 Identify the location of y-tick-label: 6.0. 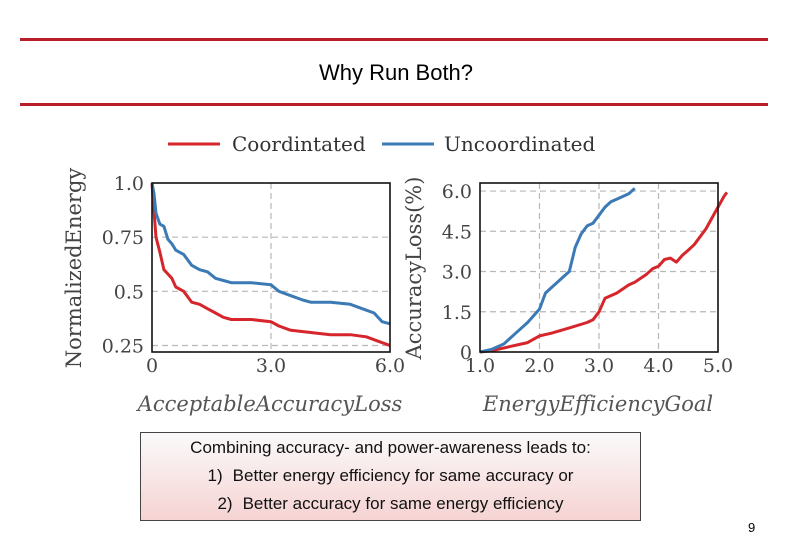
(457, 192).